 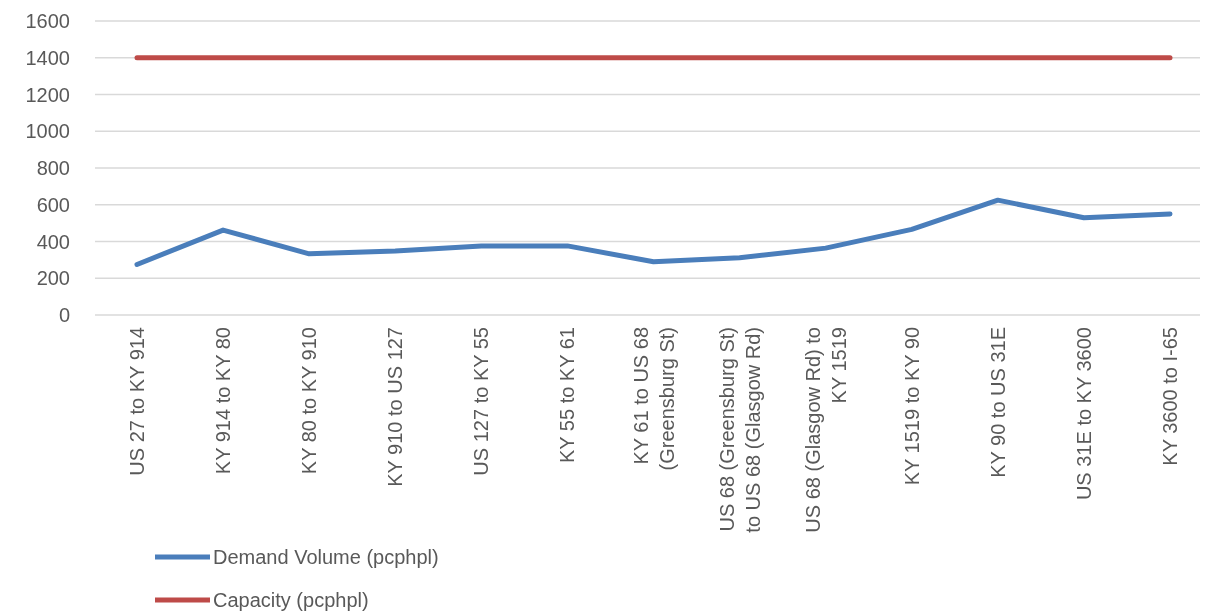 I want to click on y-tick-label: 600, so click(x=53, y=204).